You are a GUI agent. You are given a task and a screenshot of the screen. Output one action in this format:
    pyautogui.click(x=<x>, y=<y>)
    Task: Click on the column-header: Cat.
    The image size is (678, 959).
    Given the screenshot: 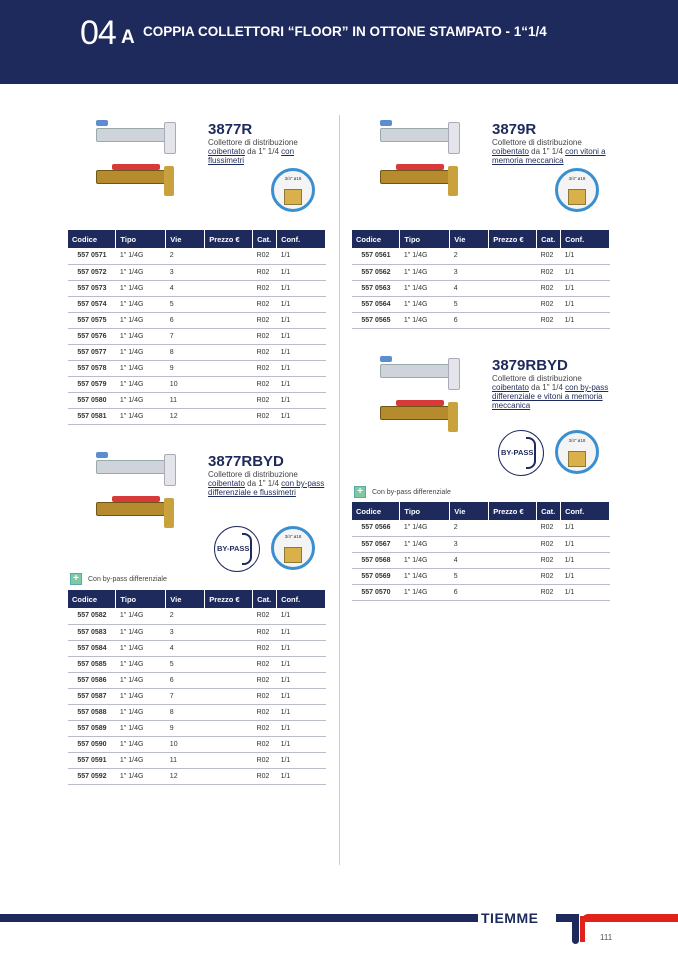 What is the action you would take?
    pyautogui.click(x=549, y=239)
    